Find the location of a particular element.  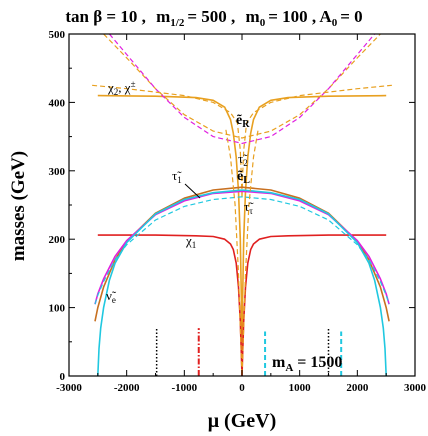

title-m12-val: = 500 , is located at coordinates (211, 16).